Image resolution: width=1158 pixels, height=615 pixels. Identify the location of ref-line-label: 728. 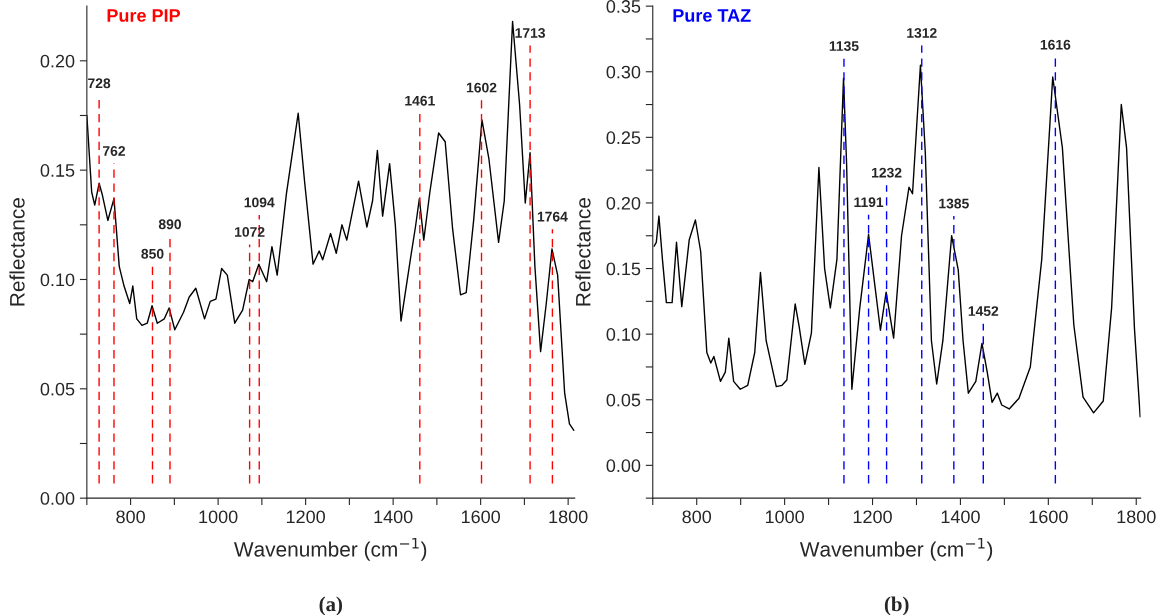
(99, 83).